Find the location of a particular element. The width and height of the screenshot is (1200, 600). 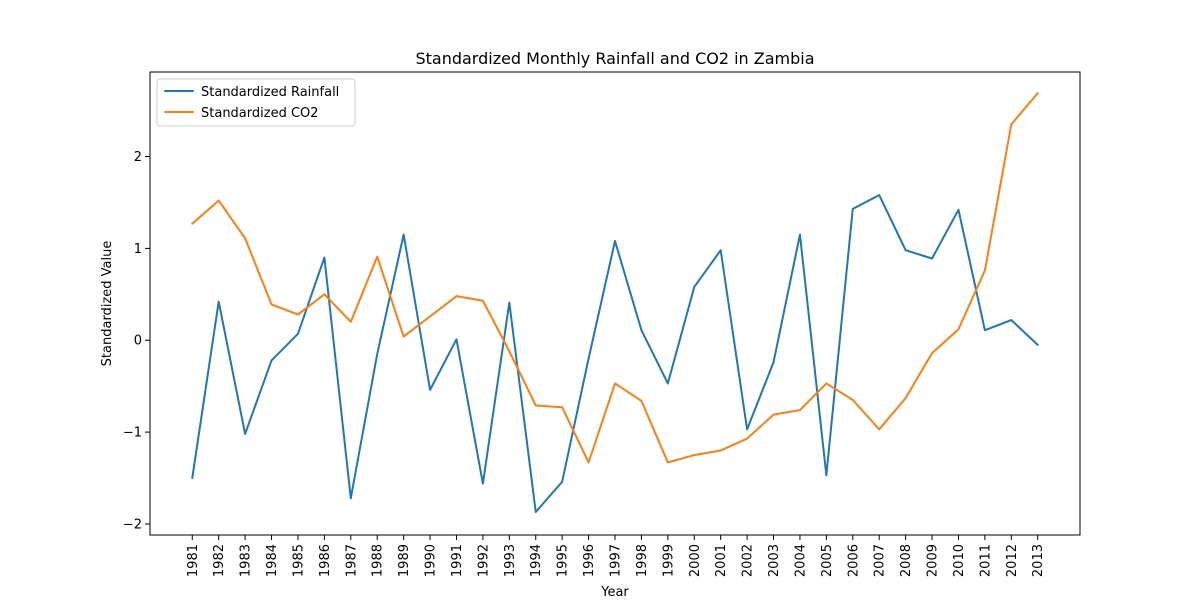

y-tick-label: 1 is located at coordinates (138, 249).